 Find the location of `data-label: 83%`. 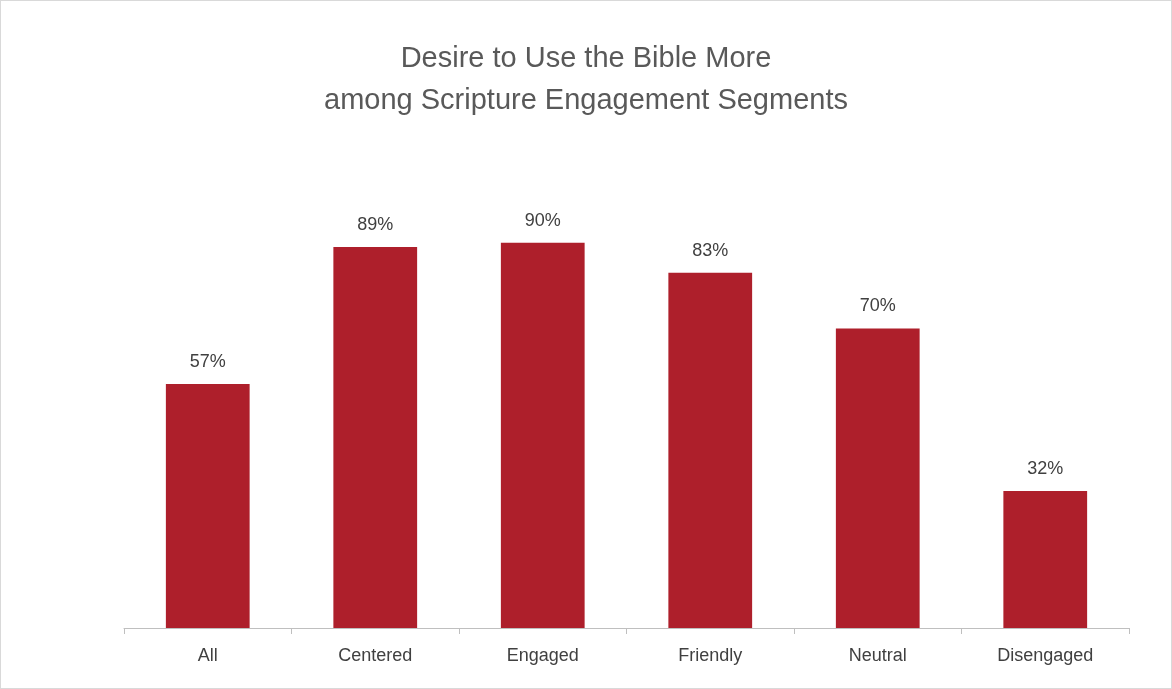

data-label: 83% is located at coordinates (710, 249).